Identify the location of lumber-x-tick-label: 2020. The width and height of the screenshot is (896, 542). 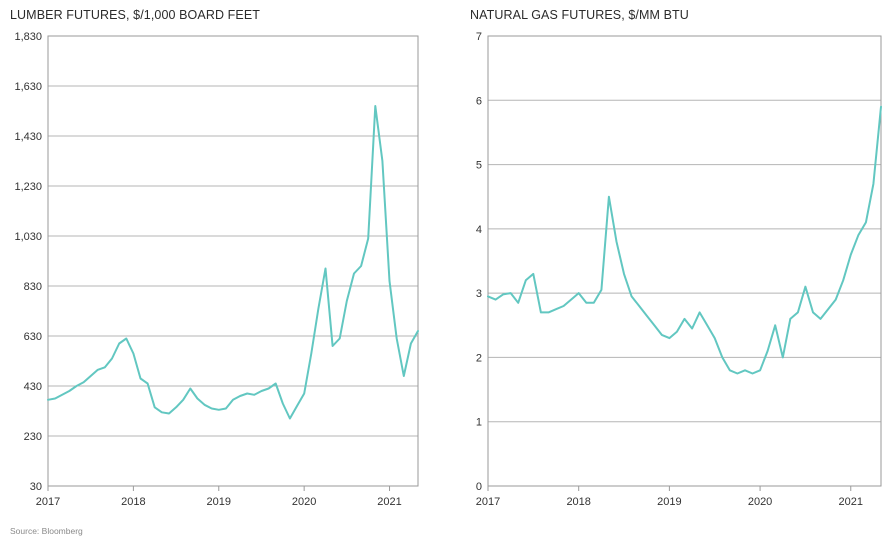
(304, 502).